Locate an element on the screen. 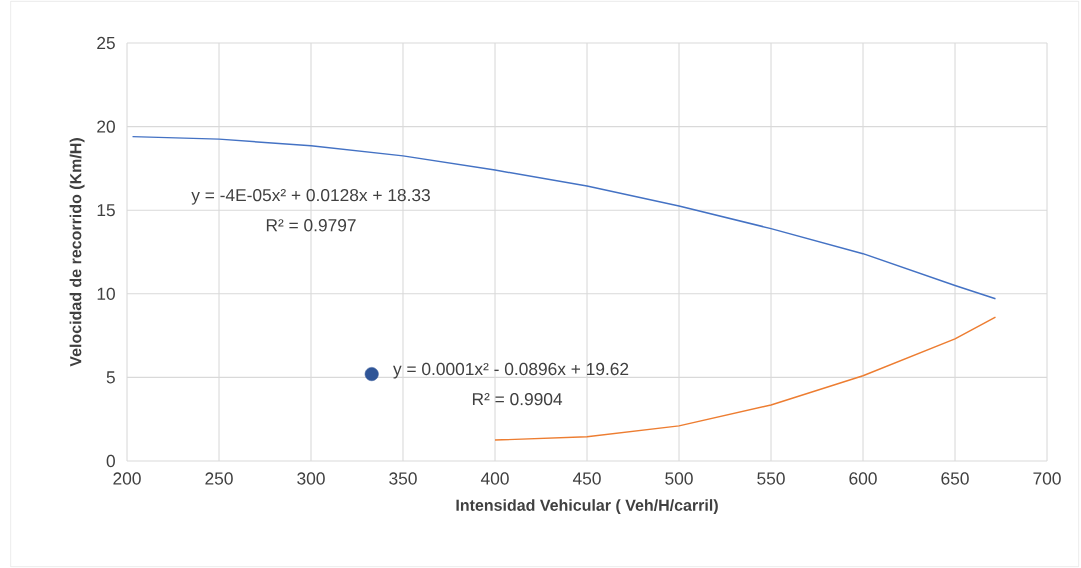 The image size is (1081, 568). x-tick-label: 250 is located at coordinates (219, 478).